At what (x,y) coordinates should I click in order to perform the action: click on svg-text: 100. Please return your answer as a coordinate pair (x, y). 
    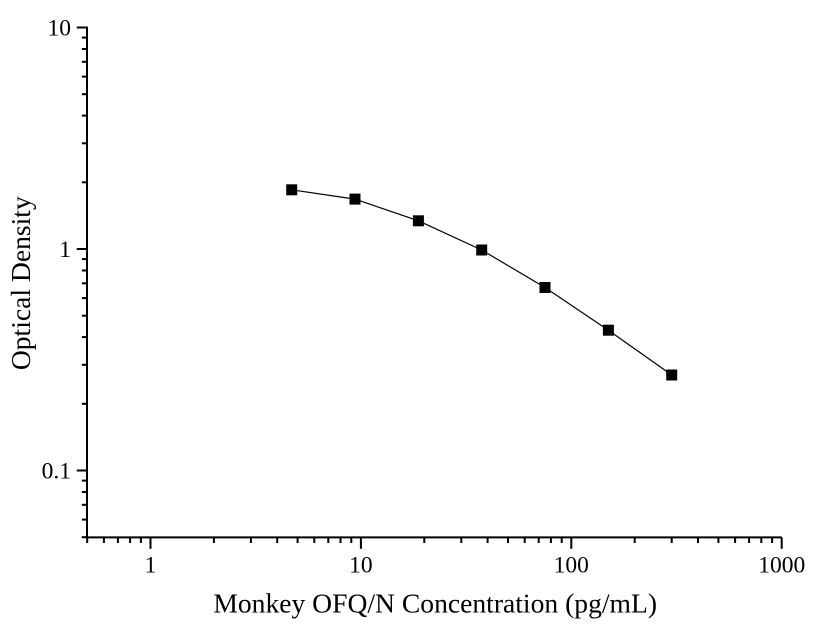
    Looking at the image, I should click on (571, 565).